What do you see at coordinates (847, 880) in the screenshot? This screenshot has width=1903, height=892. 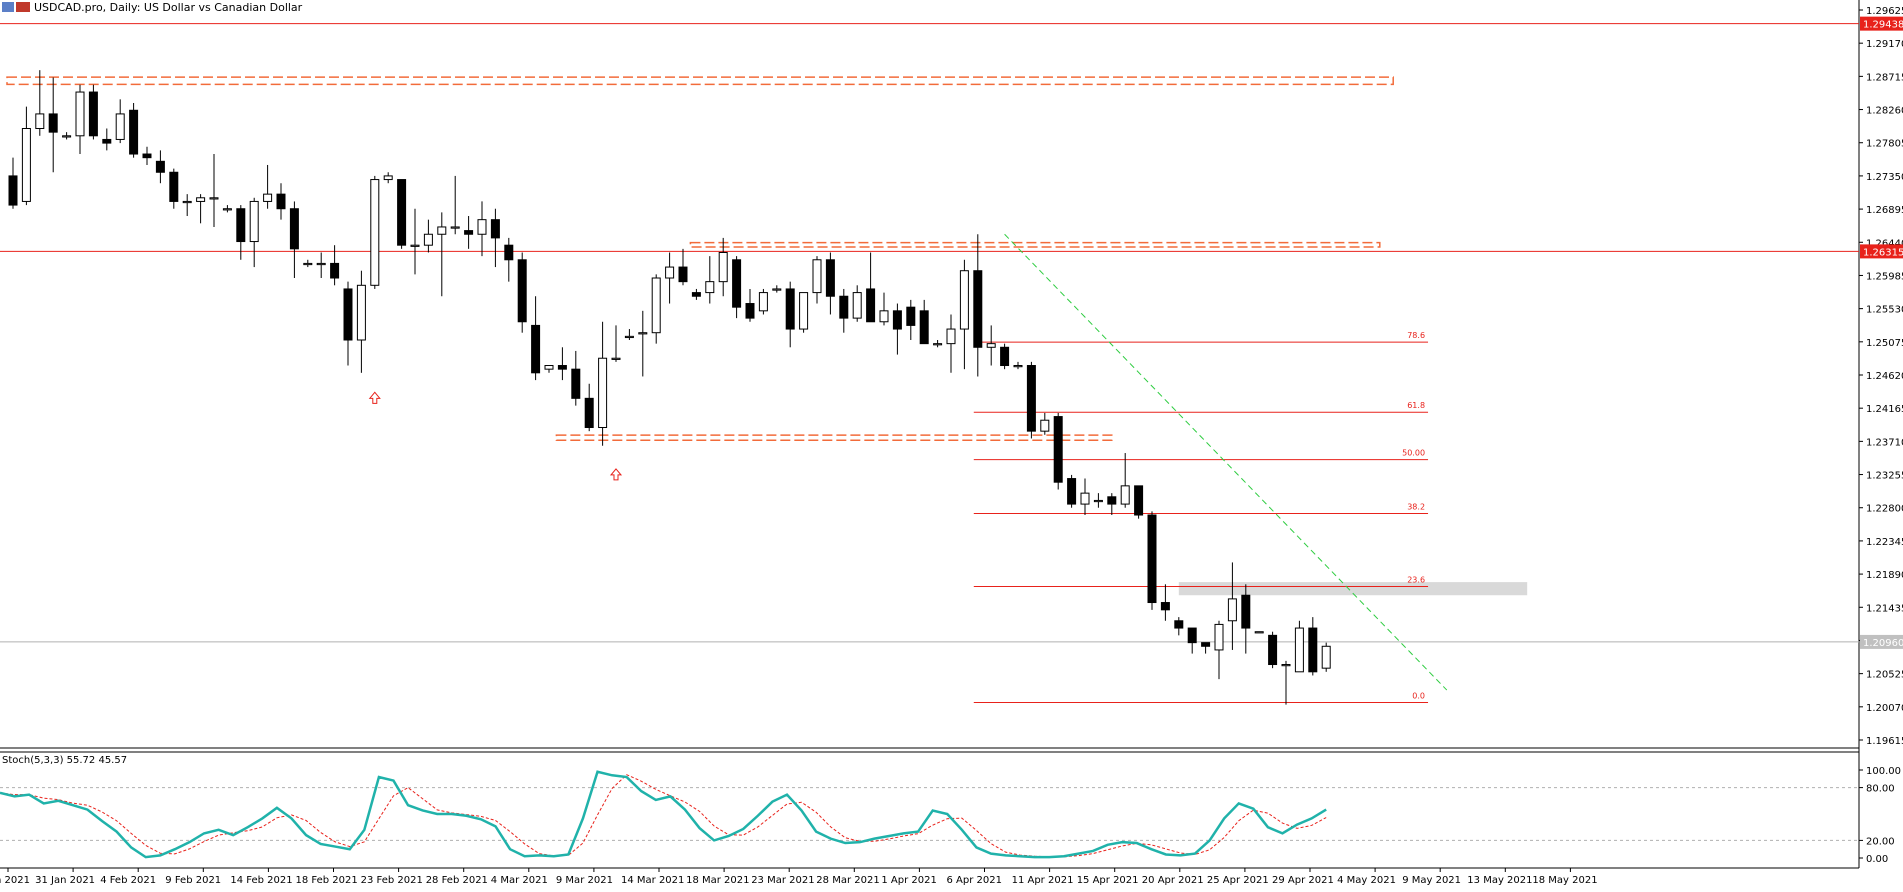 I see `time-tick-label: 28 Mar 2021` at bounding box center [847, 880].